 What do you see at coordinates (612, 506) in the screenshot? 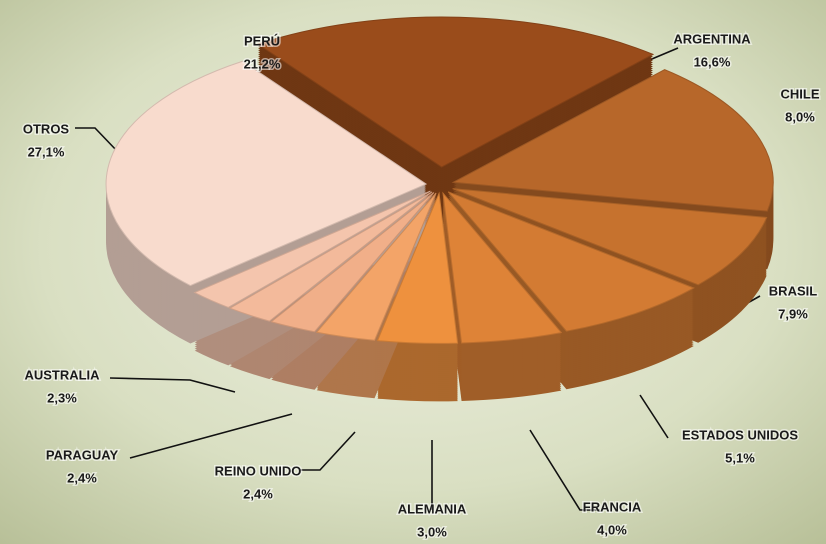
I see `category-label: FRANCIA` at bounding box center [612, 506].